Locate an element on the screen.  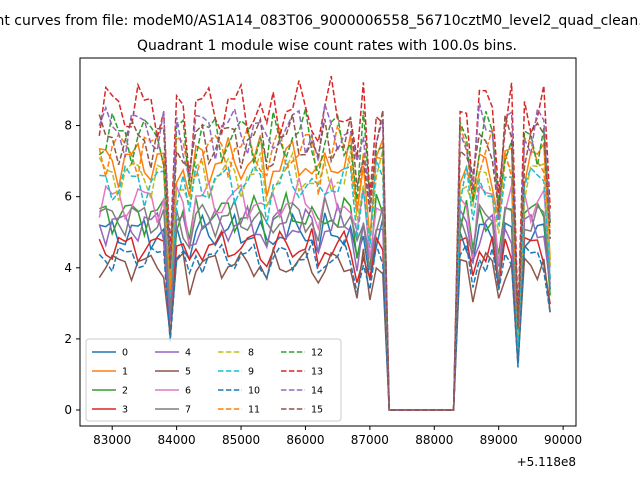
x-tick-label: 90000 is located at coordinates (563, 440).